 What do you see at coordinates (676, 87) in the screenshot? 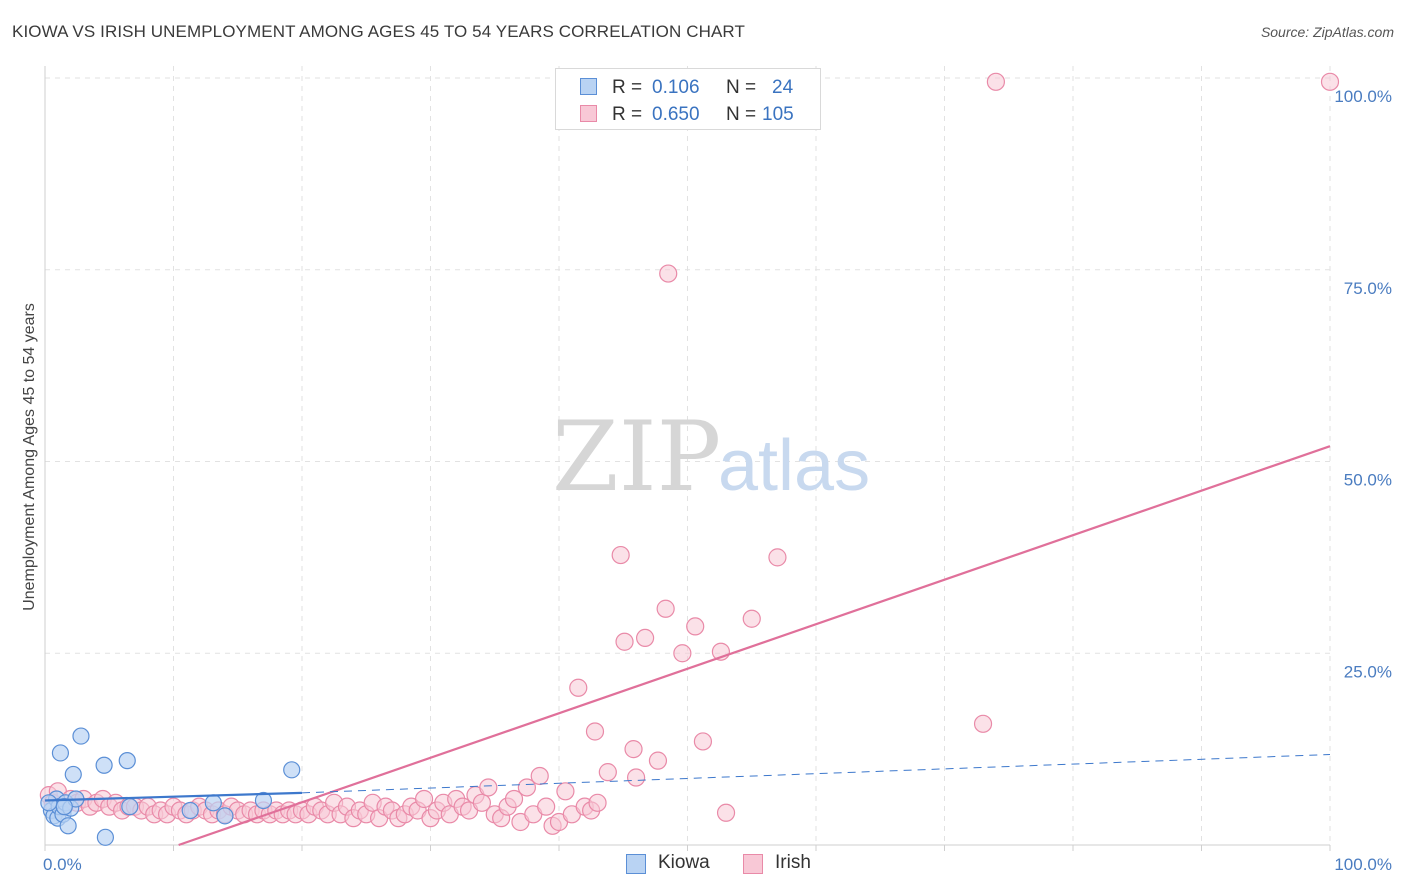
I see `r-value: 0.106` at bounding box center [676, 87].